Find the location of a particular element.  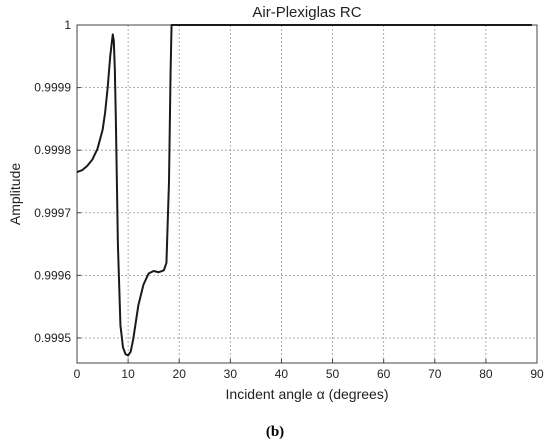

x-tick-label: 70 is located at coordinates (435, 374).